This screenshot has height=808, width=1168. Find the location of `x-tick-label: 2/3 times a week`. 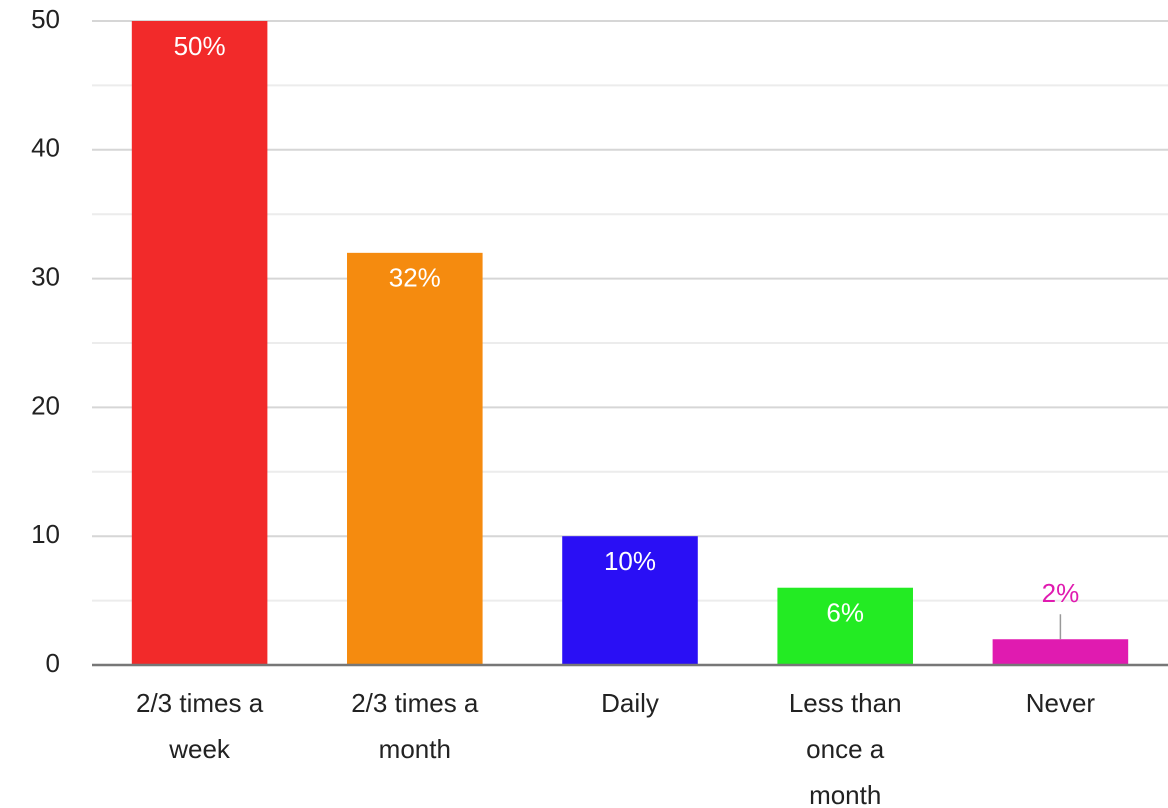

x-tick-label: 2/3 times a week is located at coordinates (200, 726).